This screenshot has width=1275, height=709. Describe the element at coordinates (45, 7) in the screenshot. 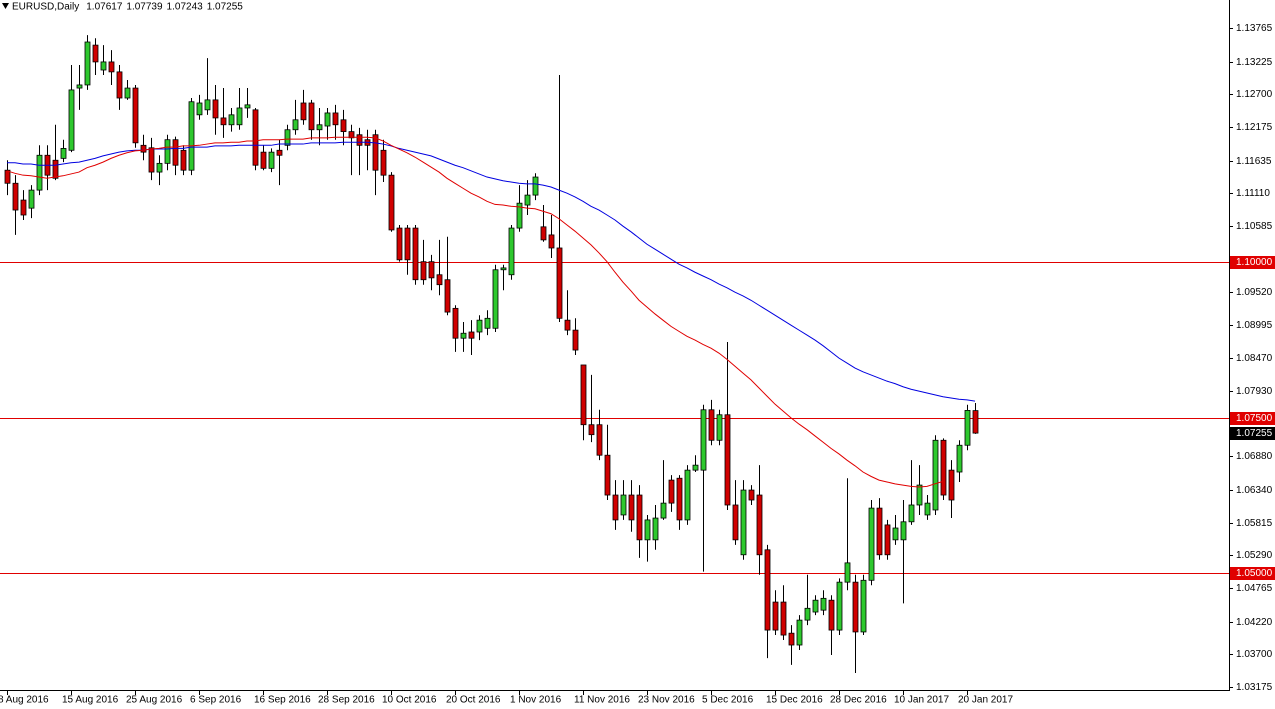

I see `chart-title: EURUSD,Daily` at that location.